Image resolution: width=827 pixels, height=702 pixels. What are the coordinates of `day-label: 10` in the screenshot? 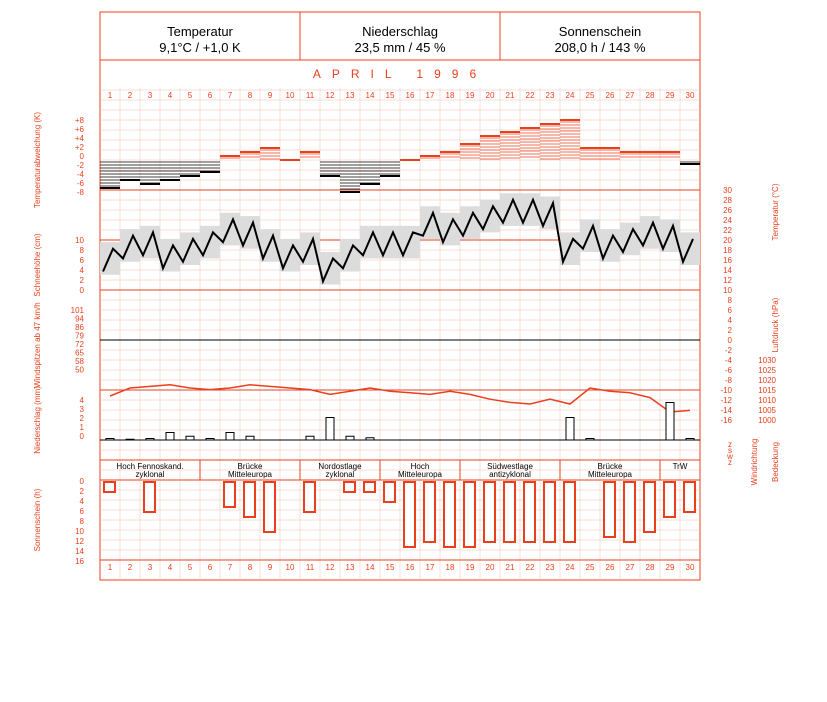 It's located at (290, 95).